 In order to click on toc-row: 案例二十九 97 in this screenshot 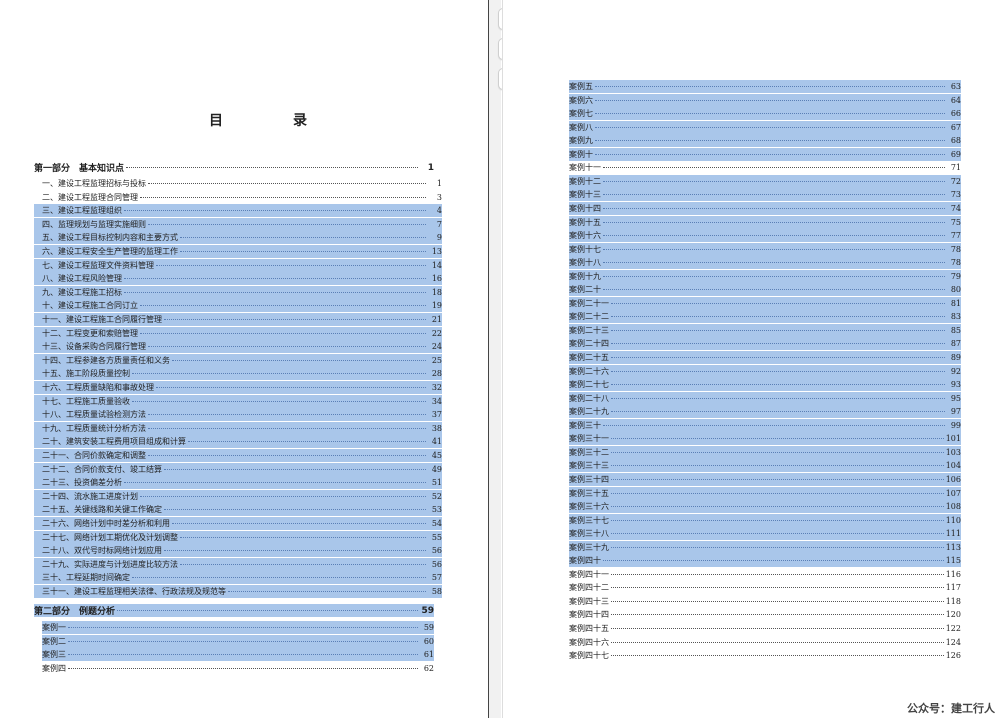, I will do `click(765, 412)`.